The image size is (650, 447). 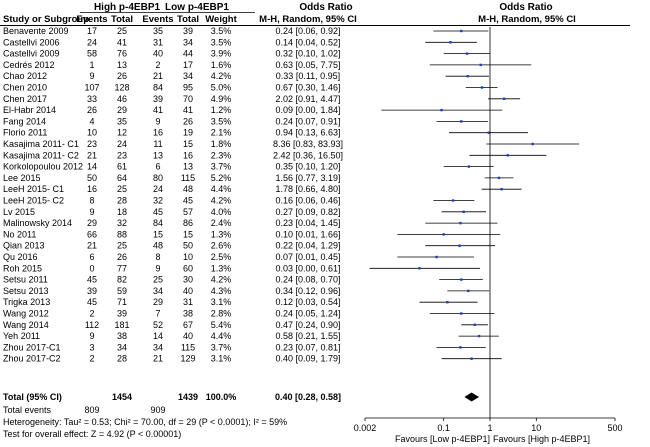 What do you see at coordinates (221, 359) in the screenshot?
I see `weight-value: 3.1%` at bounding box center [221, 359].